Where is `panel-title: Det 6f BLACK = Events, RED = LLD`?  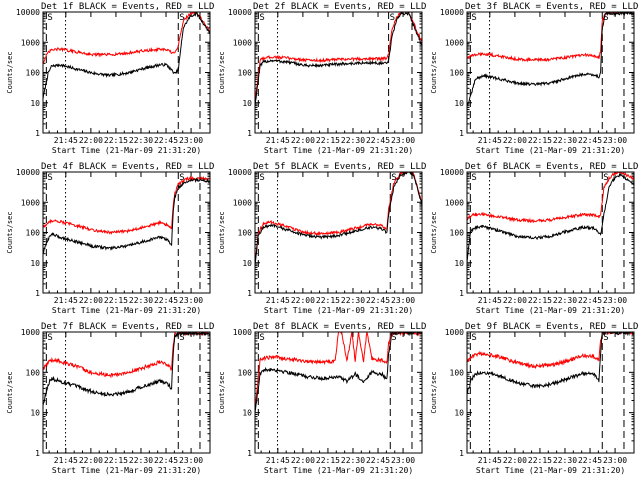 panel-title: Det 6f BLACK = Events, RED = LLD is located at coordinates (551, 167).